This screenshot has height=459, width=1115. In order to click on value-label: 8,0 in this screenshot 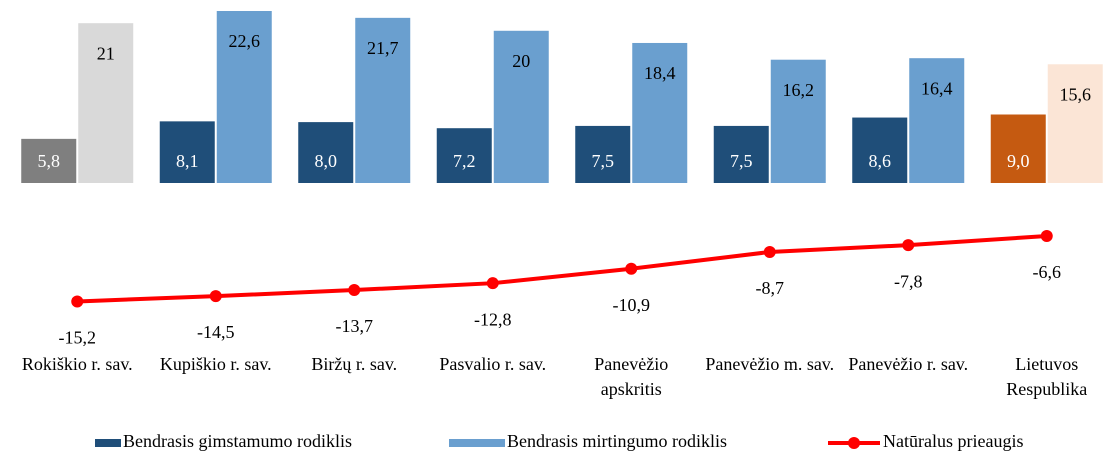, I will do `click(326, 161)`.